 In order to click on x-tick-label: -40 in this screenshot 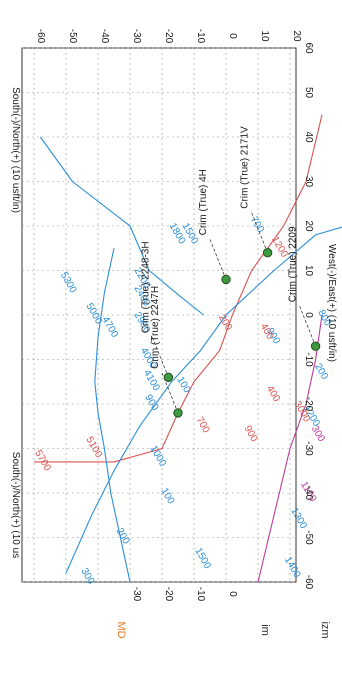, I will do `click(308, 493)`.